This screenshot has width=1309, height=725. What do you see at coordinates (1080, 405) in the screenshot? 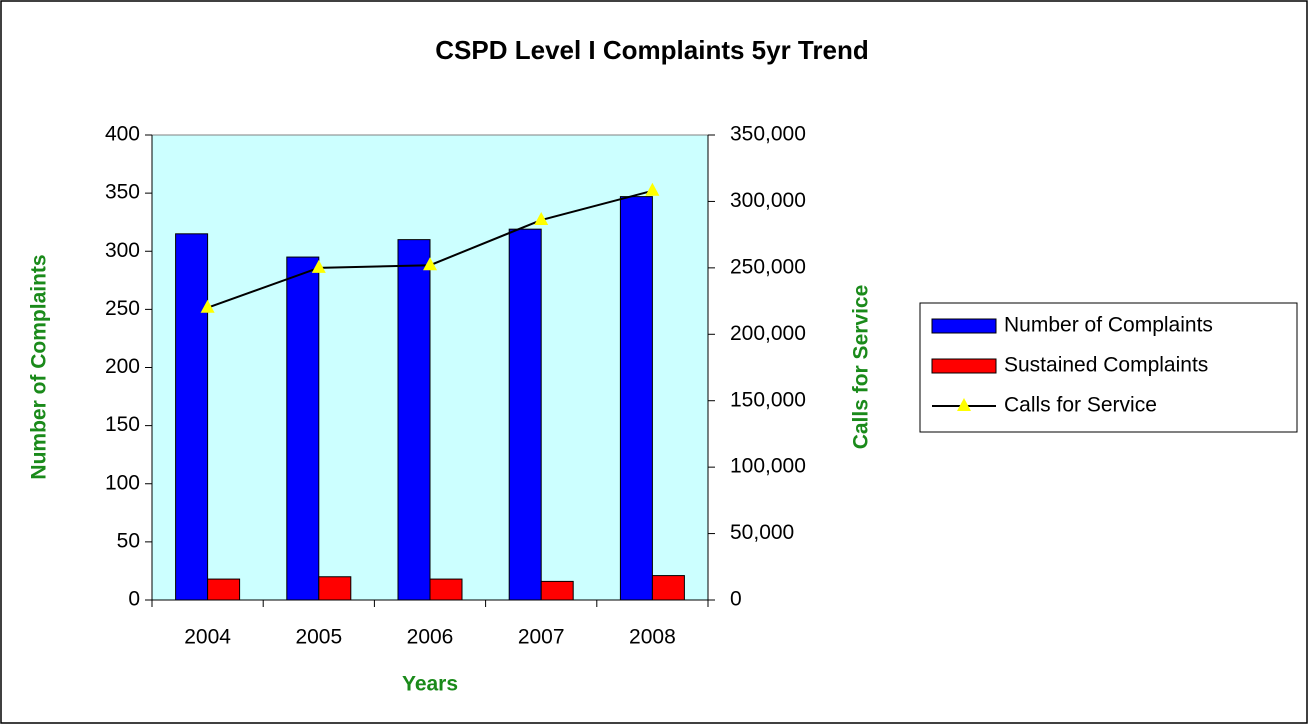
I see `legend-label: Calls for Service` at bounding box center [1080, 405].